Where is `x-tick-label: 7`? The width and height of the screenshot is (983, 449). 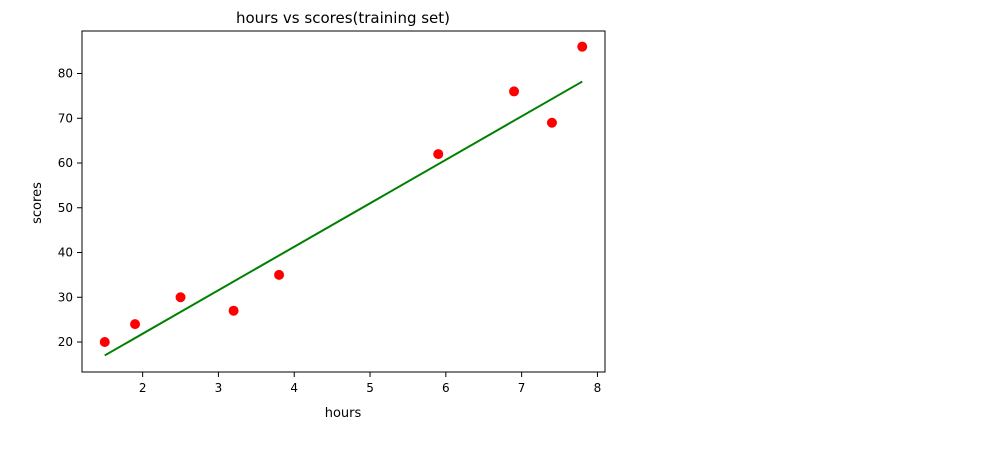 x-tick-label: 7 is located at coordinates (522, 388).